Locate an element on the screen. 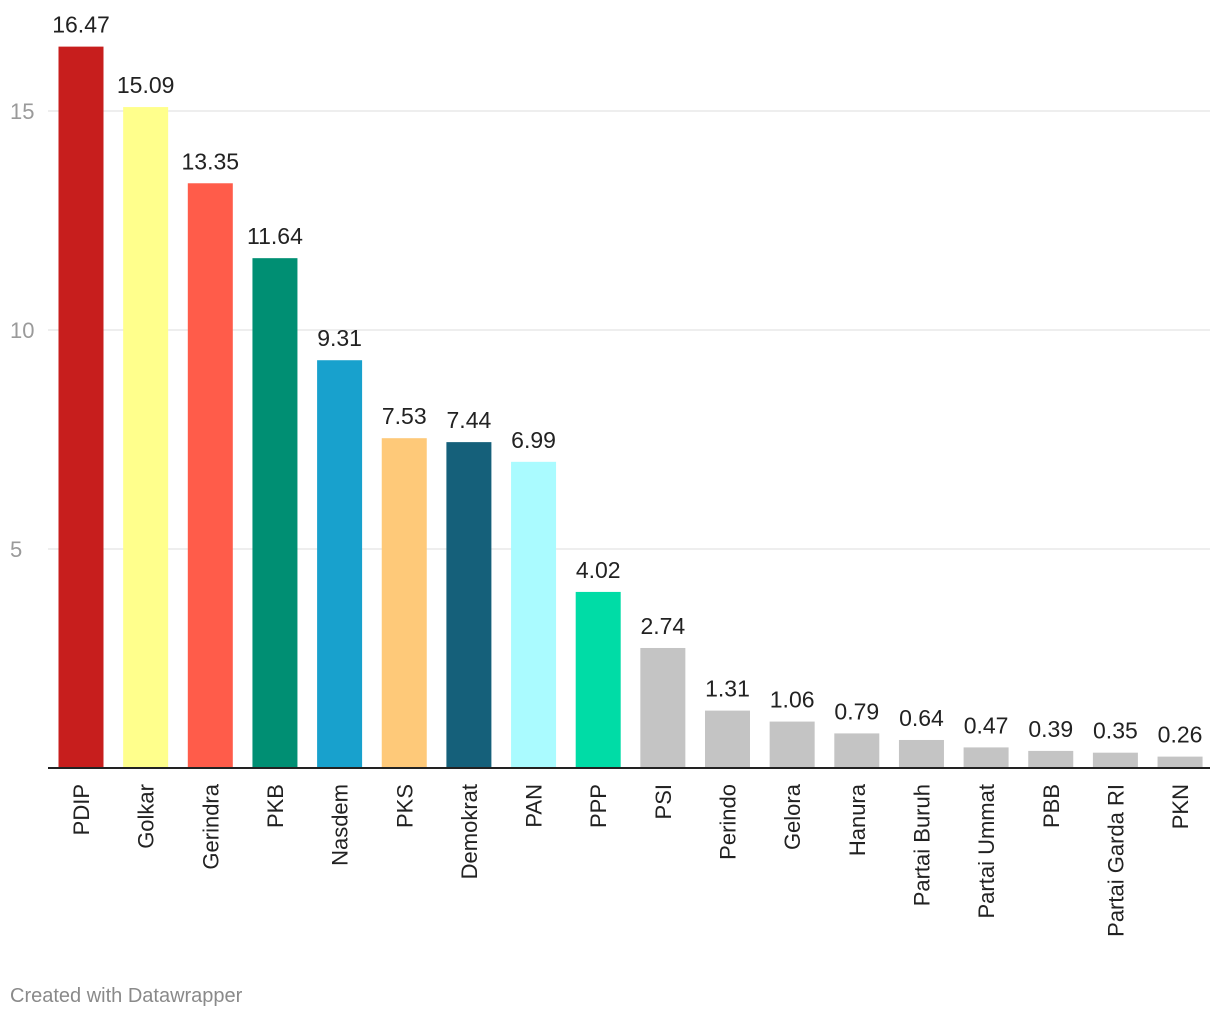 This screenshot has height=1020, width=1220. category-label: PKN is located at coordinates (1180, 806).